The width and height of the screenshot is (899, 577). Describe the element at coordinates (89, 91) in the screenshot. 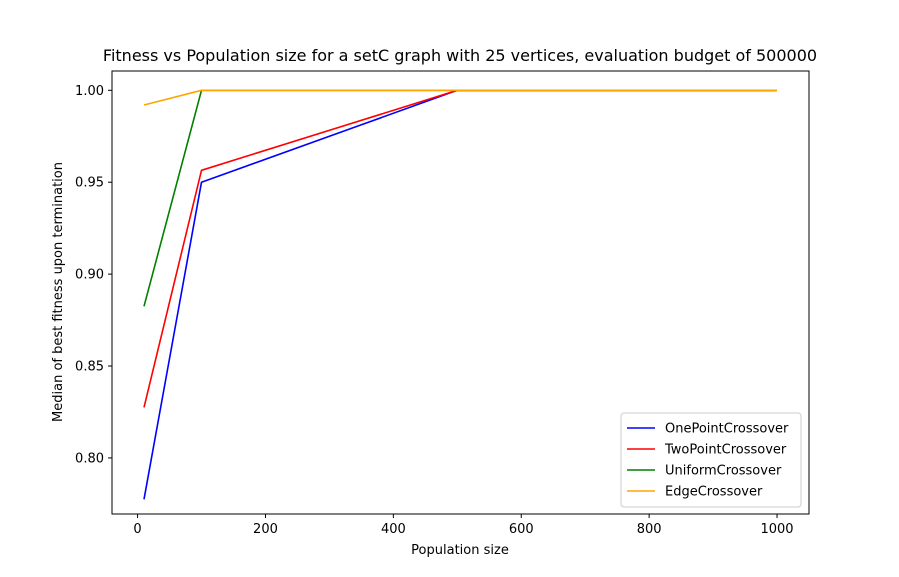

I see `y-tick-label: 1.00` at that location.